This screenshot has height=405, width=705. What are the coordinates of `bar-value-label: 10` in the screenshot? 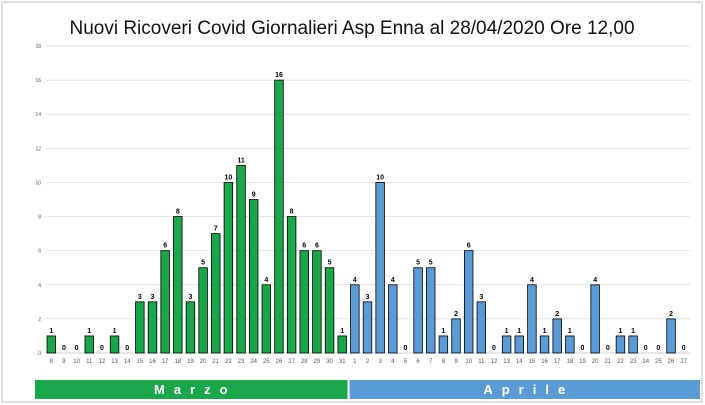 It's located at (380, 177).